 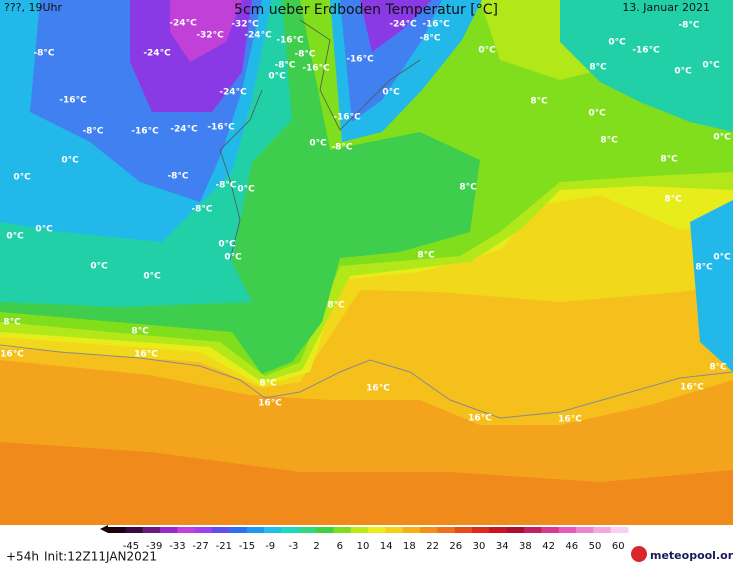 I want to click on map-title: 5cm ueber Erdboden Temperatur [°C], so click(x=366, y=10).